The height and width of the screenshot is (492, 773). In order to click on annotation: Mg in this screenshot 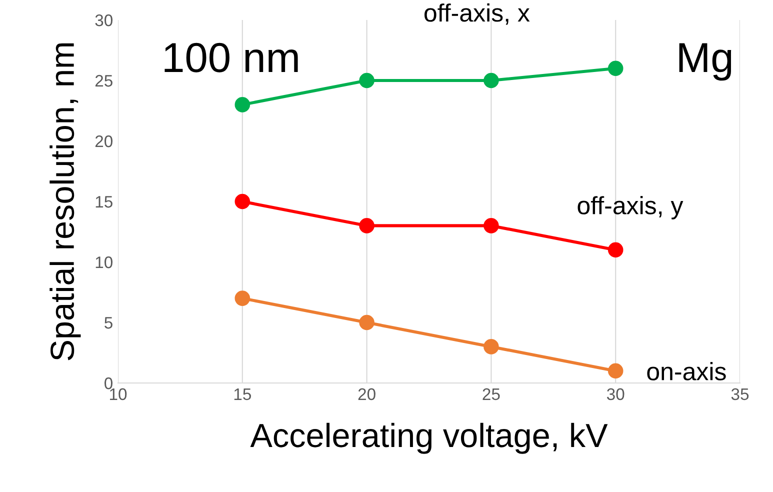, I will do `click(705, 62)`.